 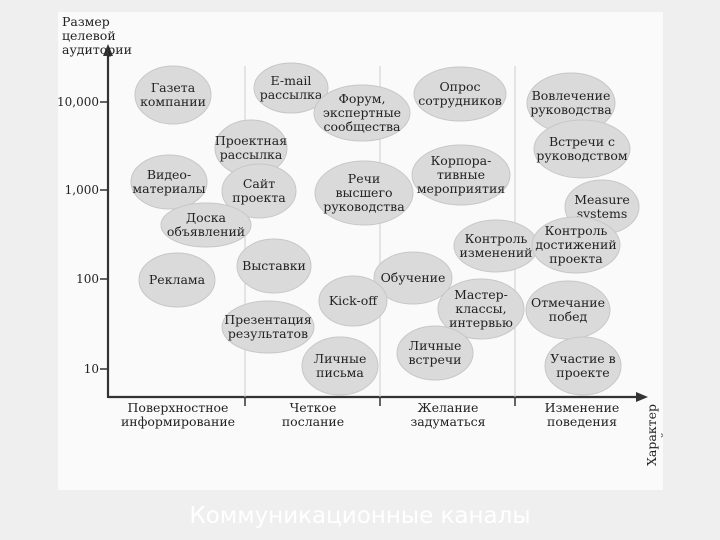 I want to click on channel-bubble-kontrol-dost: Контроль достижений проекта, so click(x=576, y=245).